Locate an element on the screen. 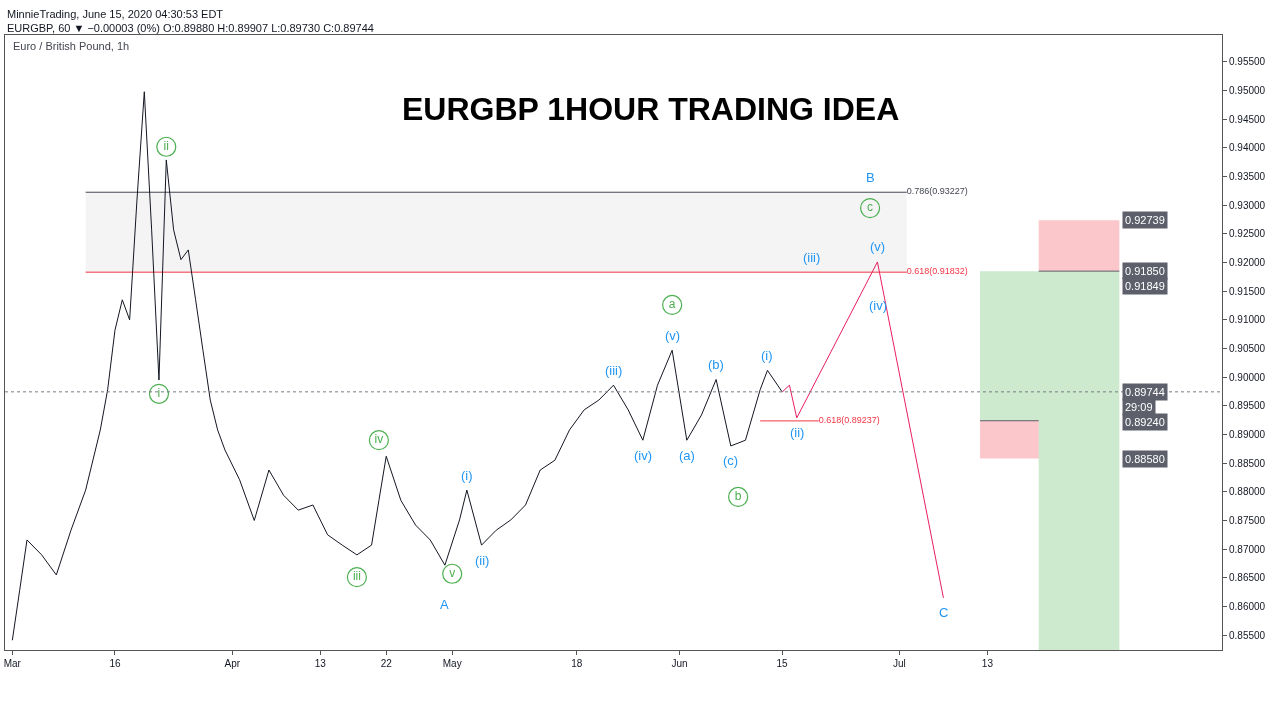 The image size is (1280, 704). x-tick-label: May is located at coordinates (452, 663).